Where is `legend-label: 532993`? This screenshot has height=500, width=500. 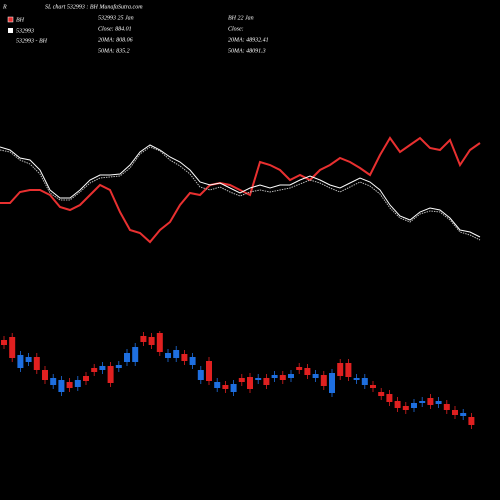
legend-label: 532993 is located at coordinates (25, 31).